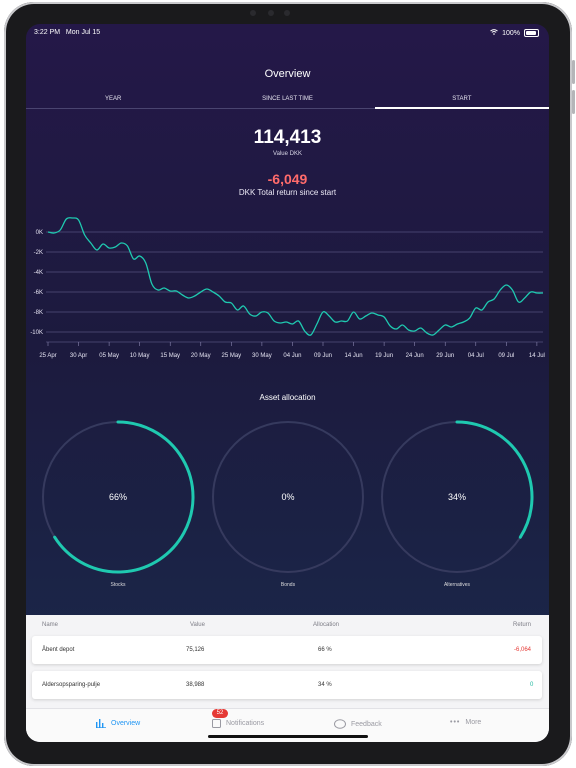 The image size is (576, 768). I want to click on bell-icon, so click(216, 723).